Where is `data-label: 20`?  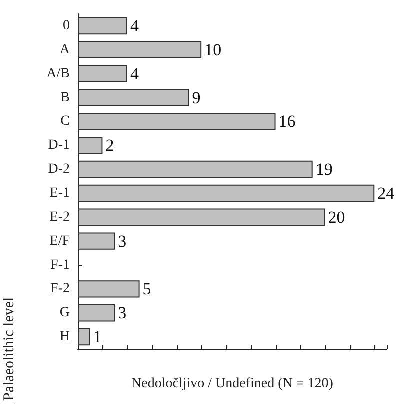 data-label: 20 is located at coordinates (337, 217).